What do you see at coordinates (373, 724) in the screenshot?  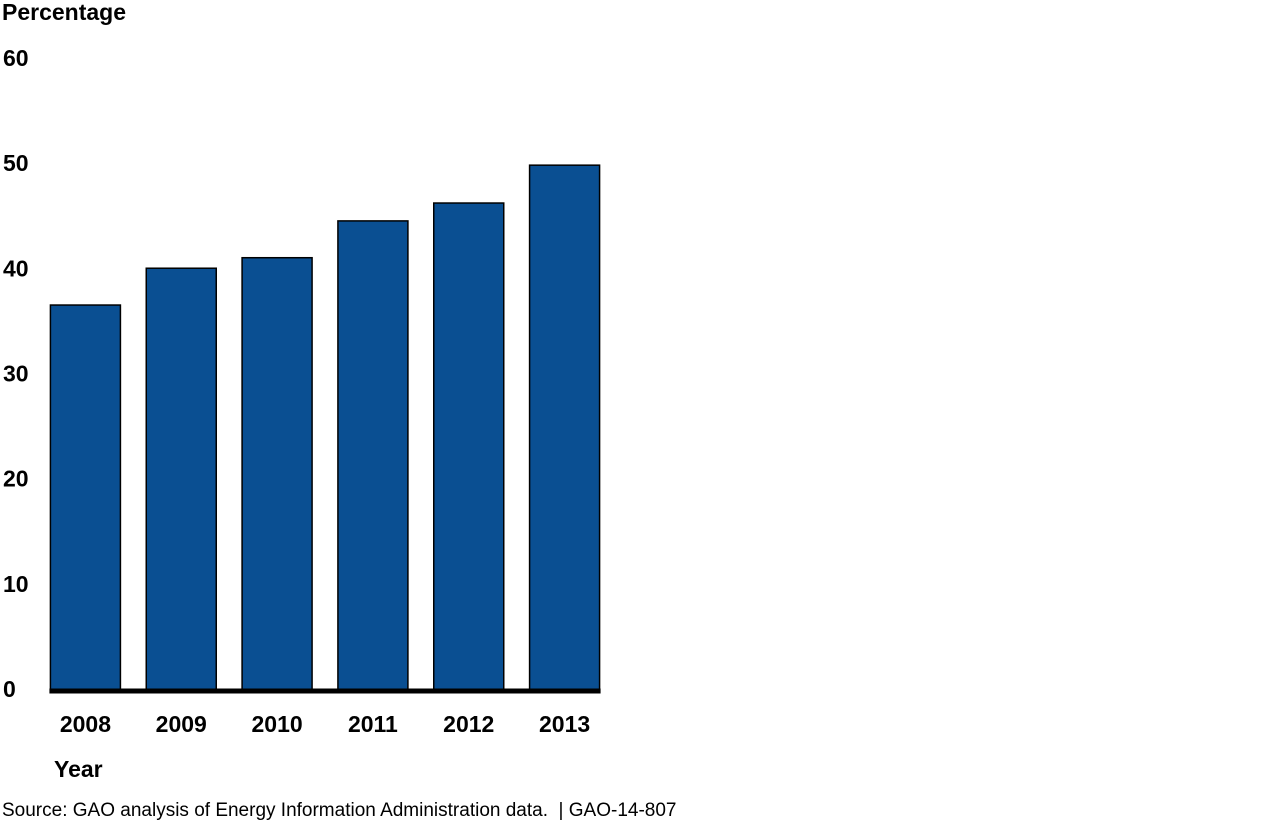 I see `x-tick-label: 2011` at bounding box center [373, 724].